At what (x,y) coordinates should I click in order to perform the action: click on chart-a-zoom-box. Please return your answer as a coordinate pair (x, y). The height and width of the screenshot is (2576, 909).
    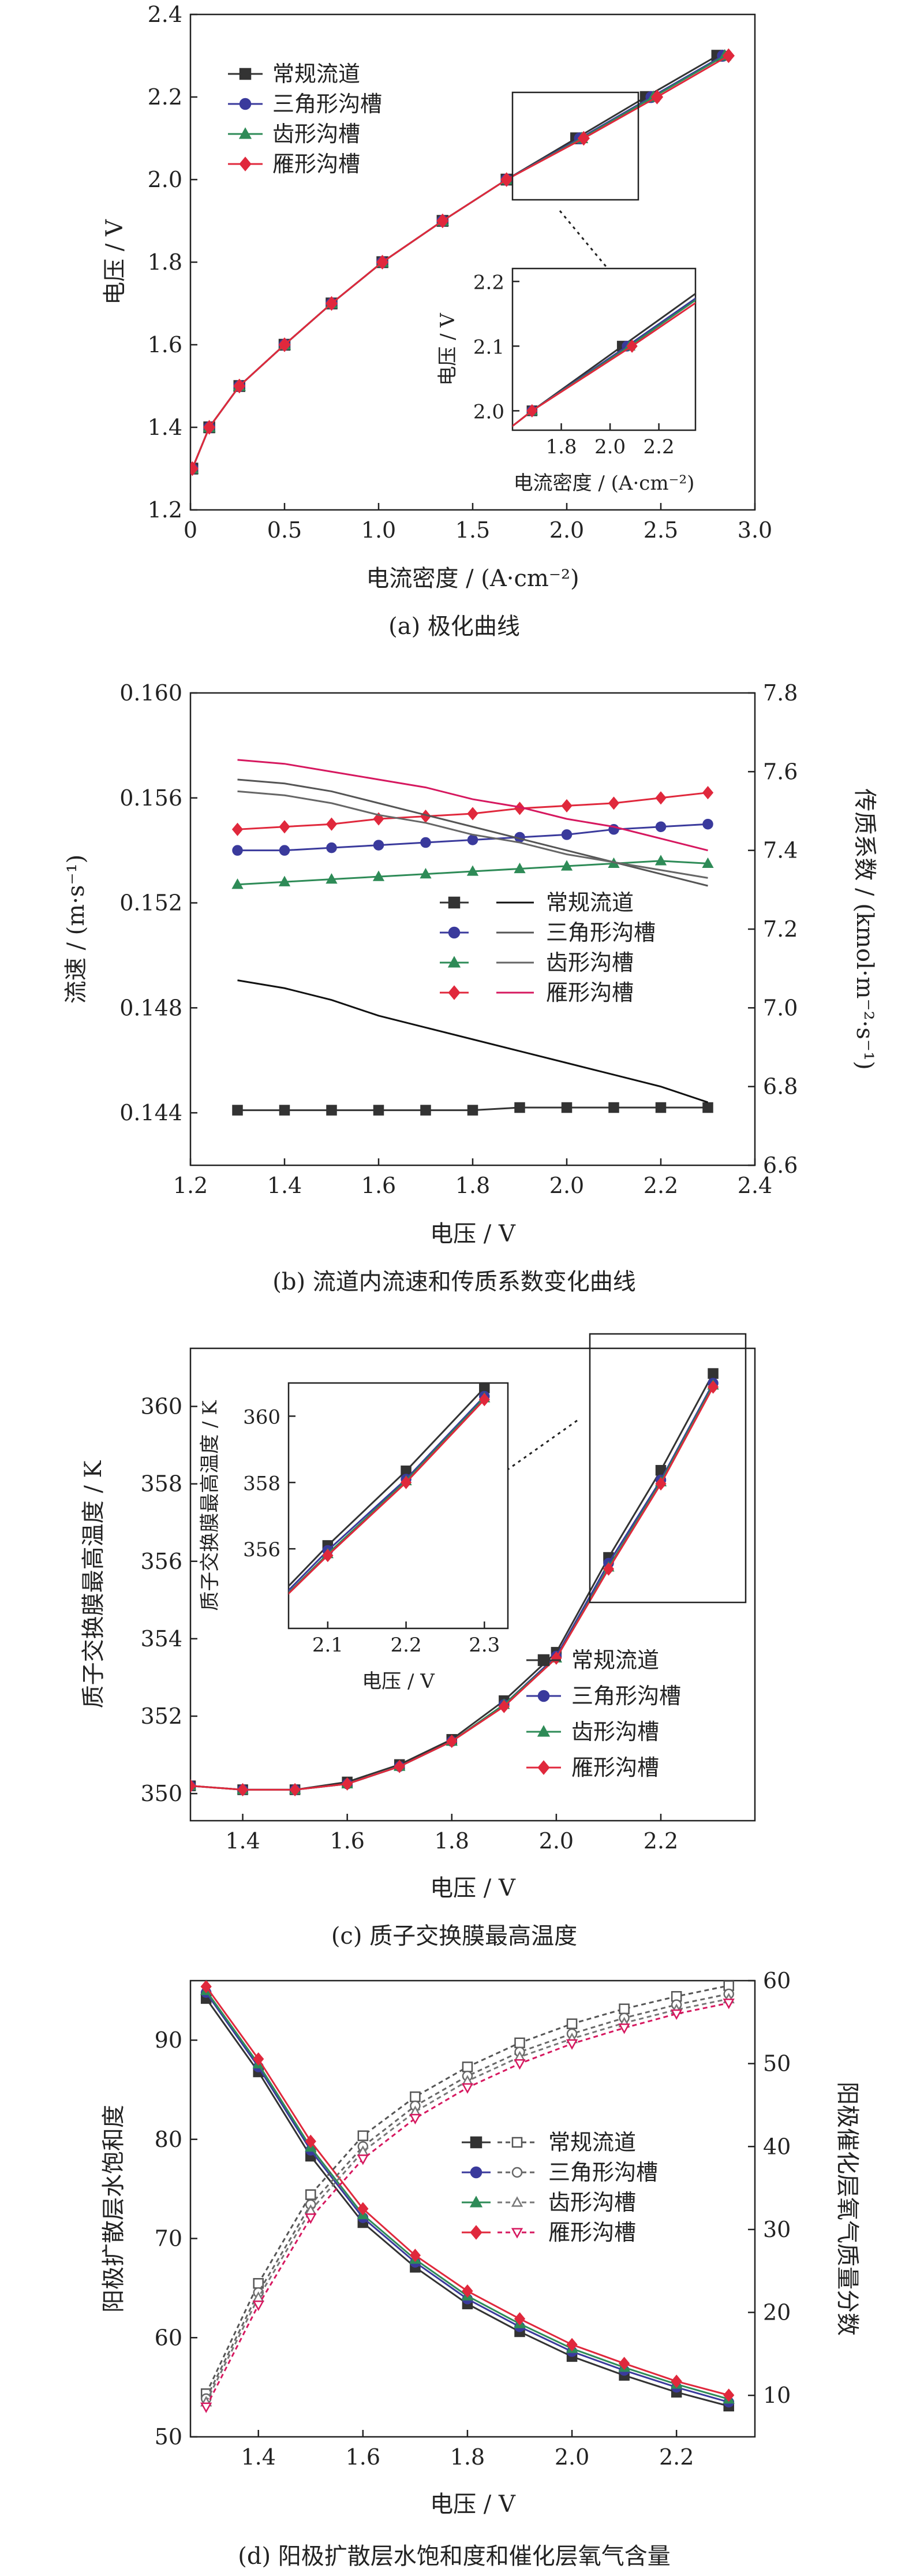
    Looking at the image, I should click on (575, 146).